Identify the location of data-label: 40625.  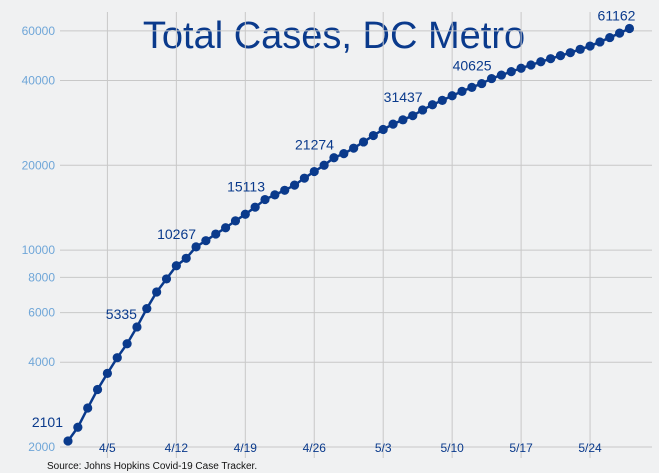
(472, 66).